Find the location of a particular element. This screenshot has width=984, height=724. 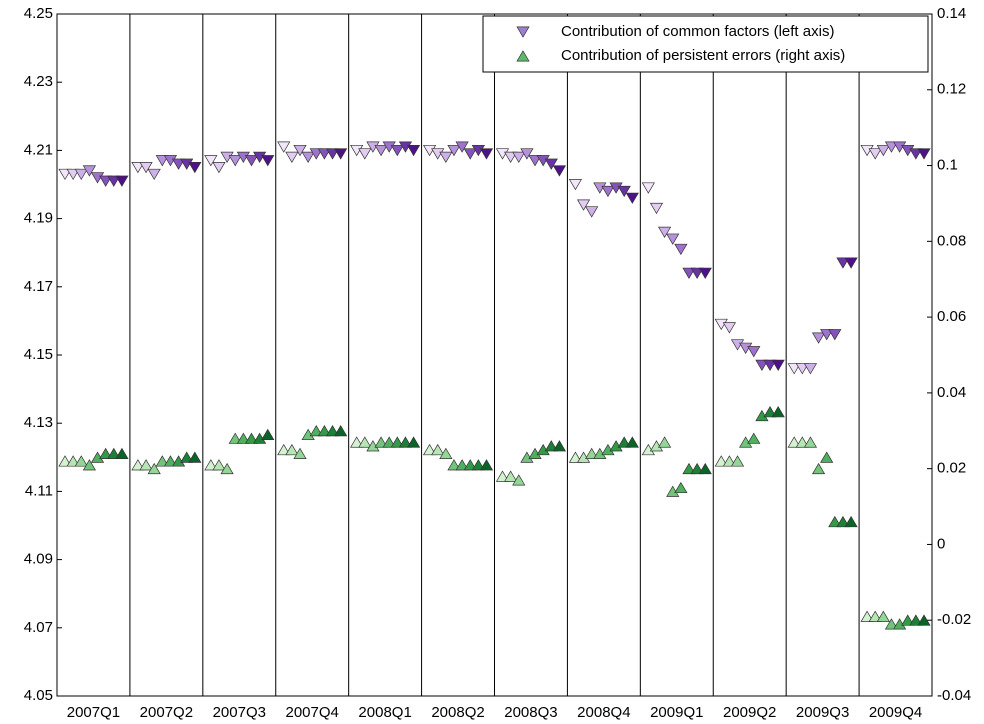

x-tick-label: 2008Q4 is located at coordinates (603, 712).